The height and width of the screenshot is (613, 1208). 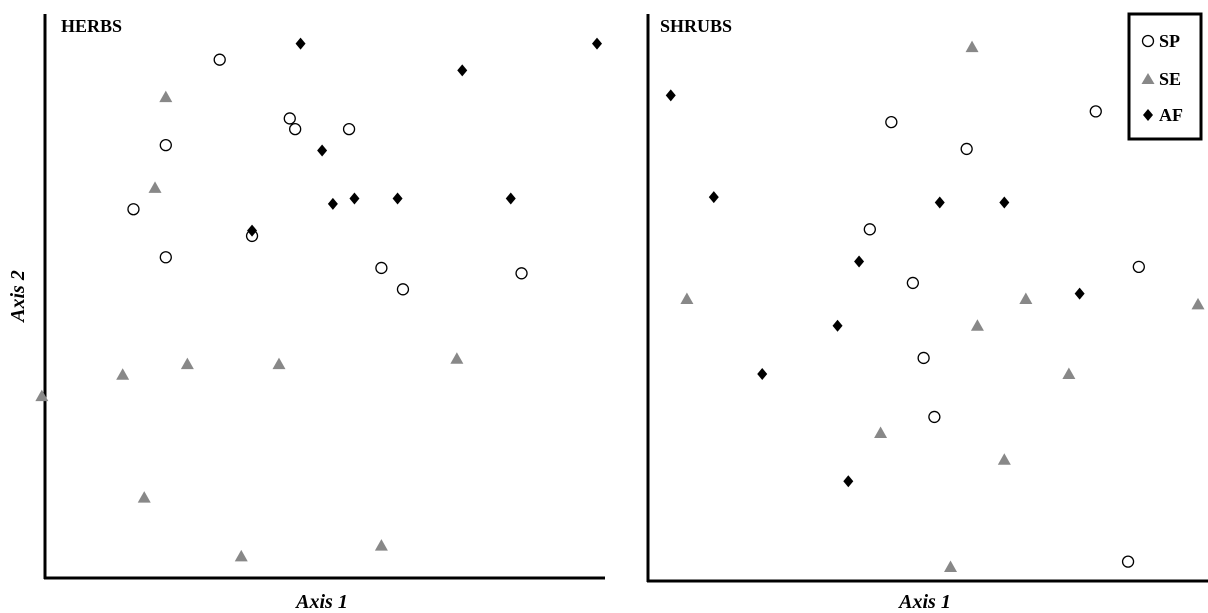 I want to click on legend-label-sp: SP, so click(x=1169, y=41).